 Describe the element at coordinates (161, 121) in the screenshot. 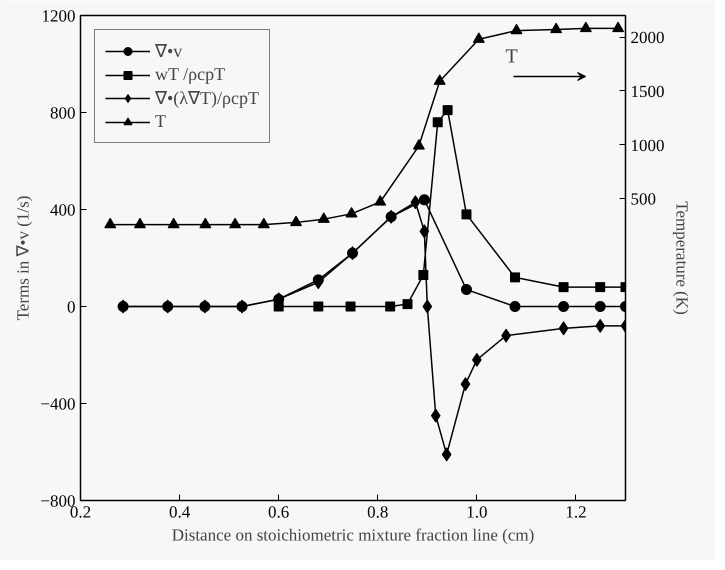

I see `legend-label: T` at that location.